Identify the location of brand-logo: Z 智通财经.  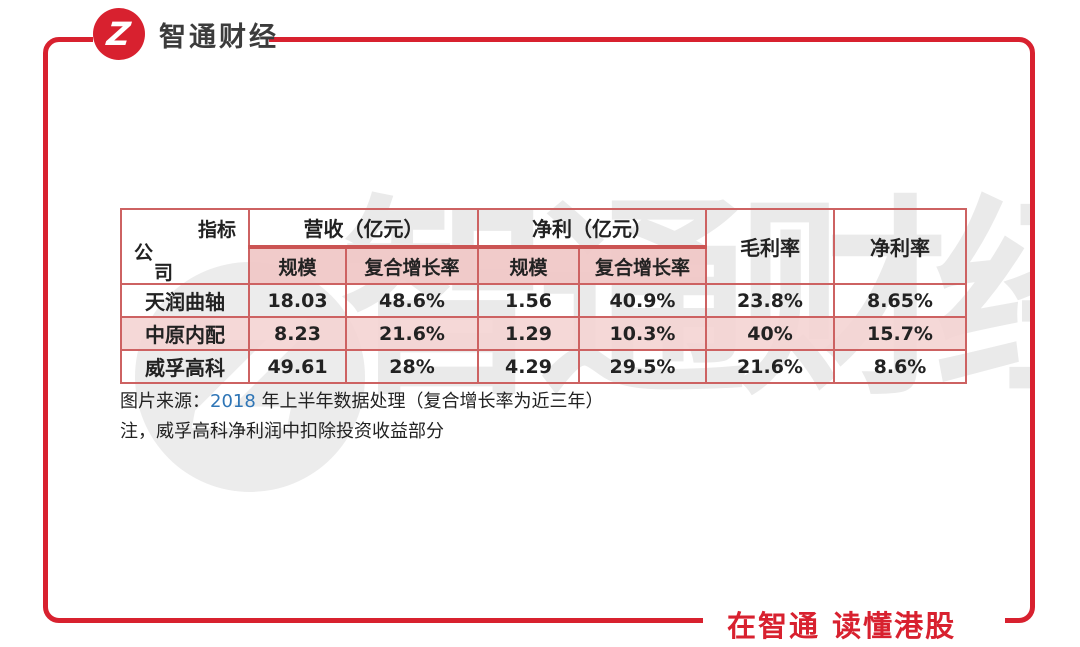
(186, 34).